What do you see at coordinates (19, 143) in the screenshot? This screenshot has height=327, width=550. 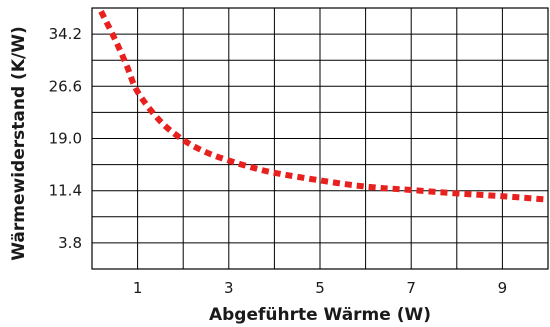 I see `y-axis-label: Wärmewiderstand (K/W)` at bounding box center [19, 143].